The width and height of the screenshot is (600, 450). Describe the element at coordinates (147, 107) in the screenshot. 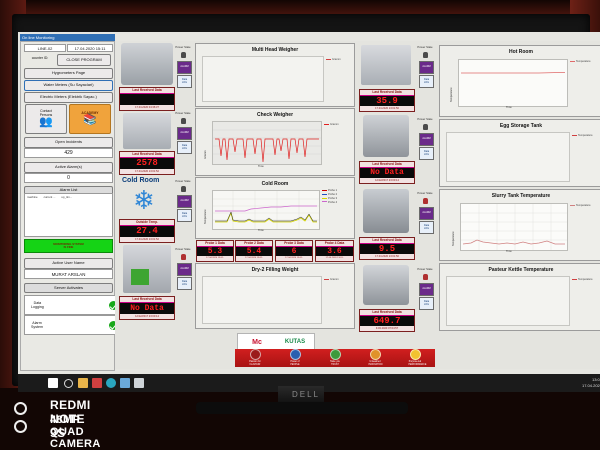

I see `mhw-timestamp: 17.04.2020 04:36:37` at that location.